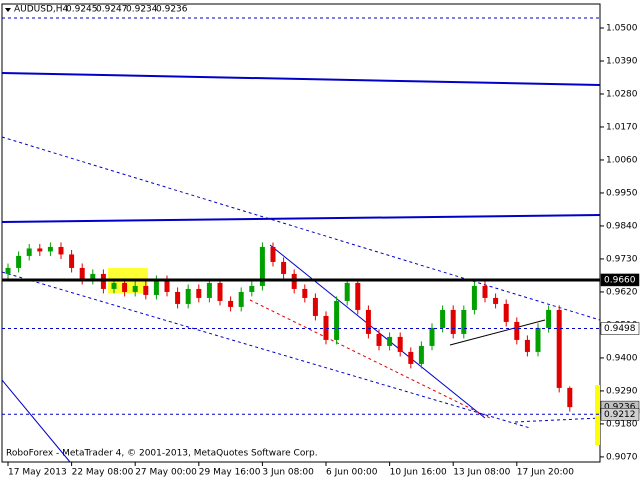 The height and width of the screenshot is (484, 640). Describe the element at coordinates (622, 259) in the screenshot. I see `y-tick-label: 0.9730` at that location.